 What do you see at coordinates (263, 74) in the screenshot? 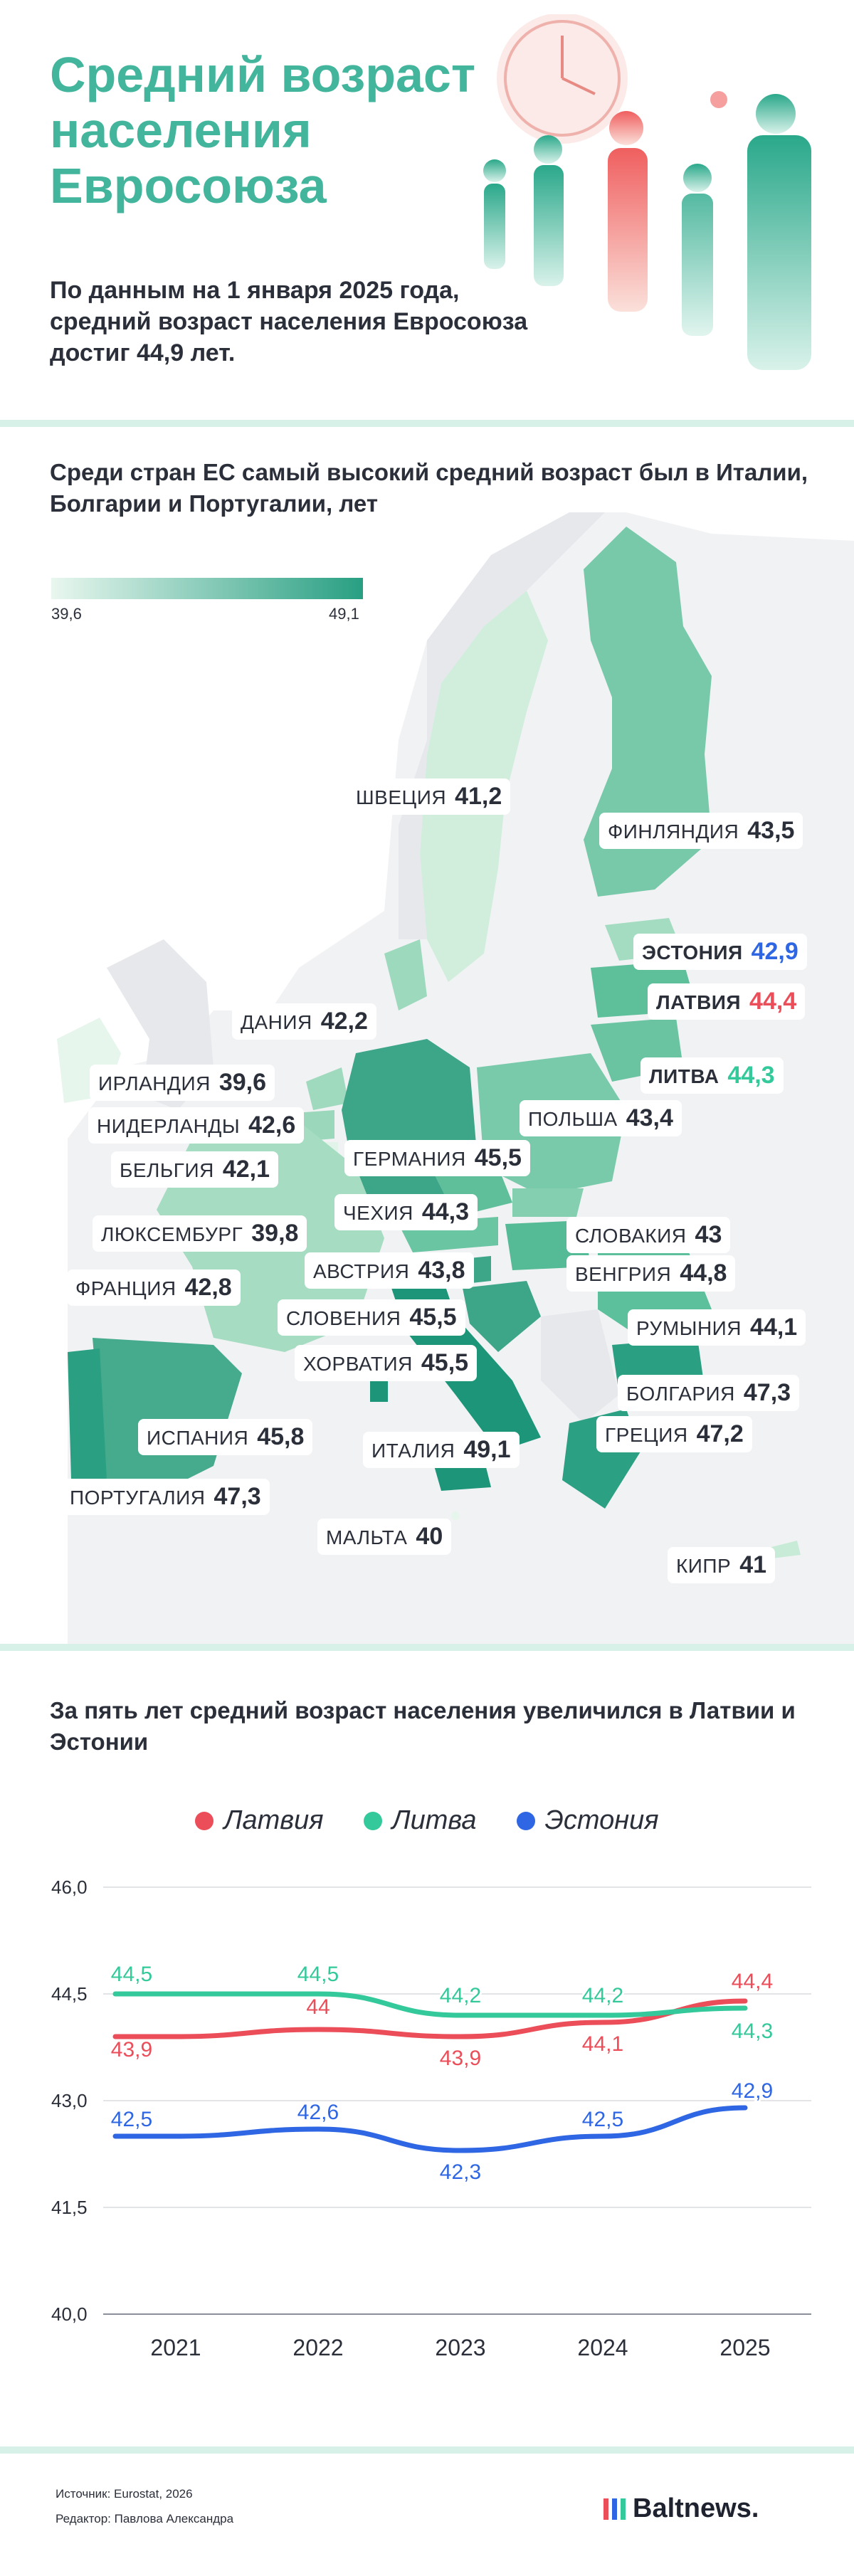
I see `title-line: Средний возраст` at bounding box center [263, 74].